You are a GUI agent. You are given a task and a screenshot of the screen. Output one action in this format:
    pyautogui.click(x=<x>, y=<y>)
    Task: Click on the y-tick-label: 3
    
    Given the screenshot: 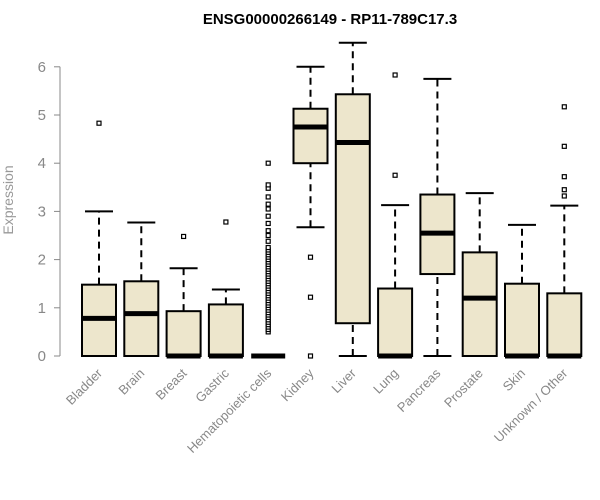 What is the action you would take?
    pyautogui.click(x=42, y=211)
    